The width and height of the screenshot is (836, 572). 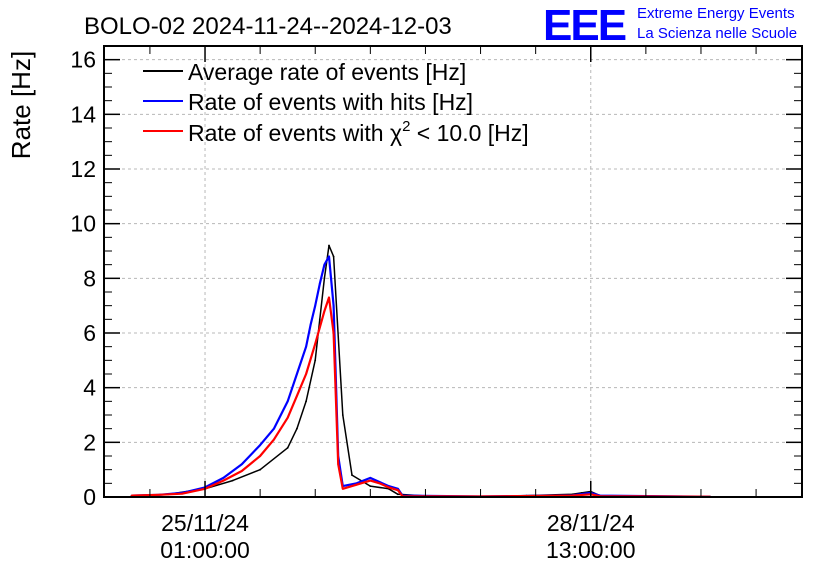 I want to click on x-tick-date-label: 25/11/24, so click(x=205, y=523).